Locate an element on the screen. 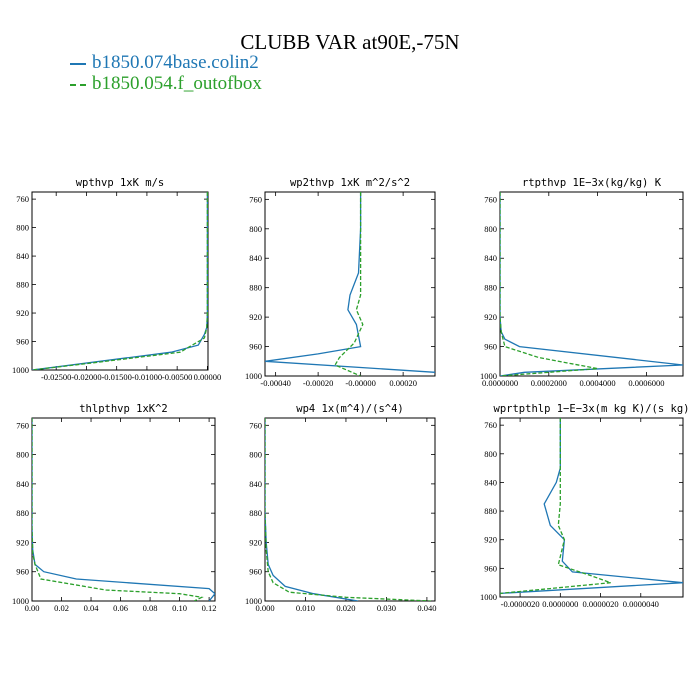 The width and height of the screenshot is (700, 700). subplot-title: wp4 1x(m^4)/(s^4) is located at coordinates (349, 409).